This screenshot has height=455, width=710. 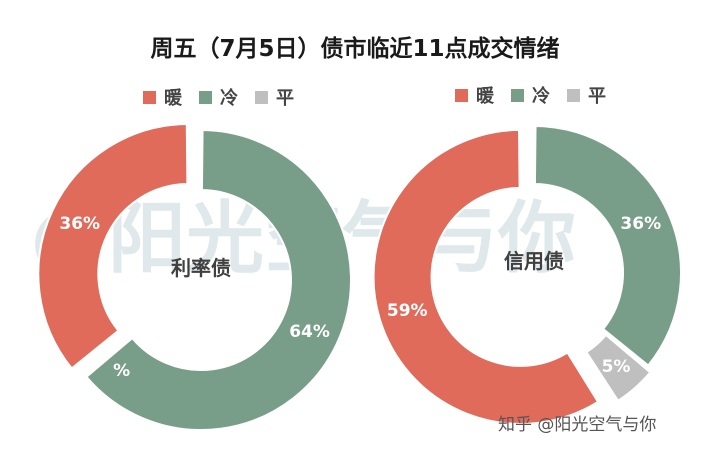 I want to click on data-label-cold: 64%, so click(x=309, y=332).